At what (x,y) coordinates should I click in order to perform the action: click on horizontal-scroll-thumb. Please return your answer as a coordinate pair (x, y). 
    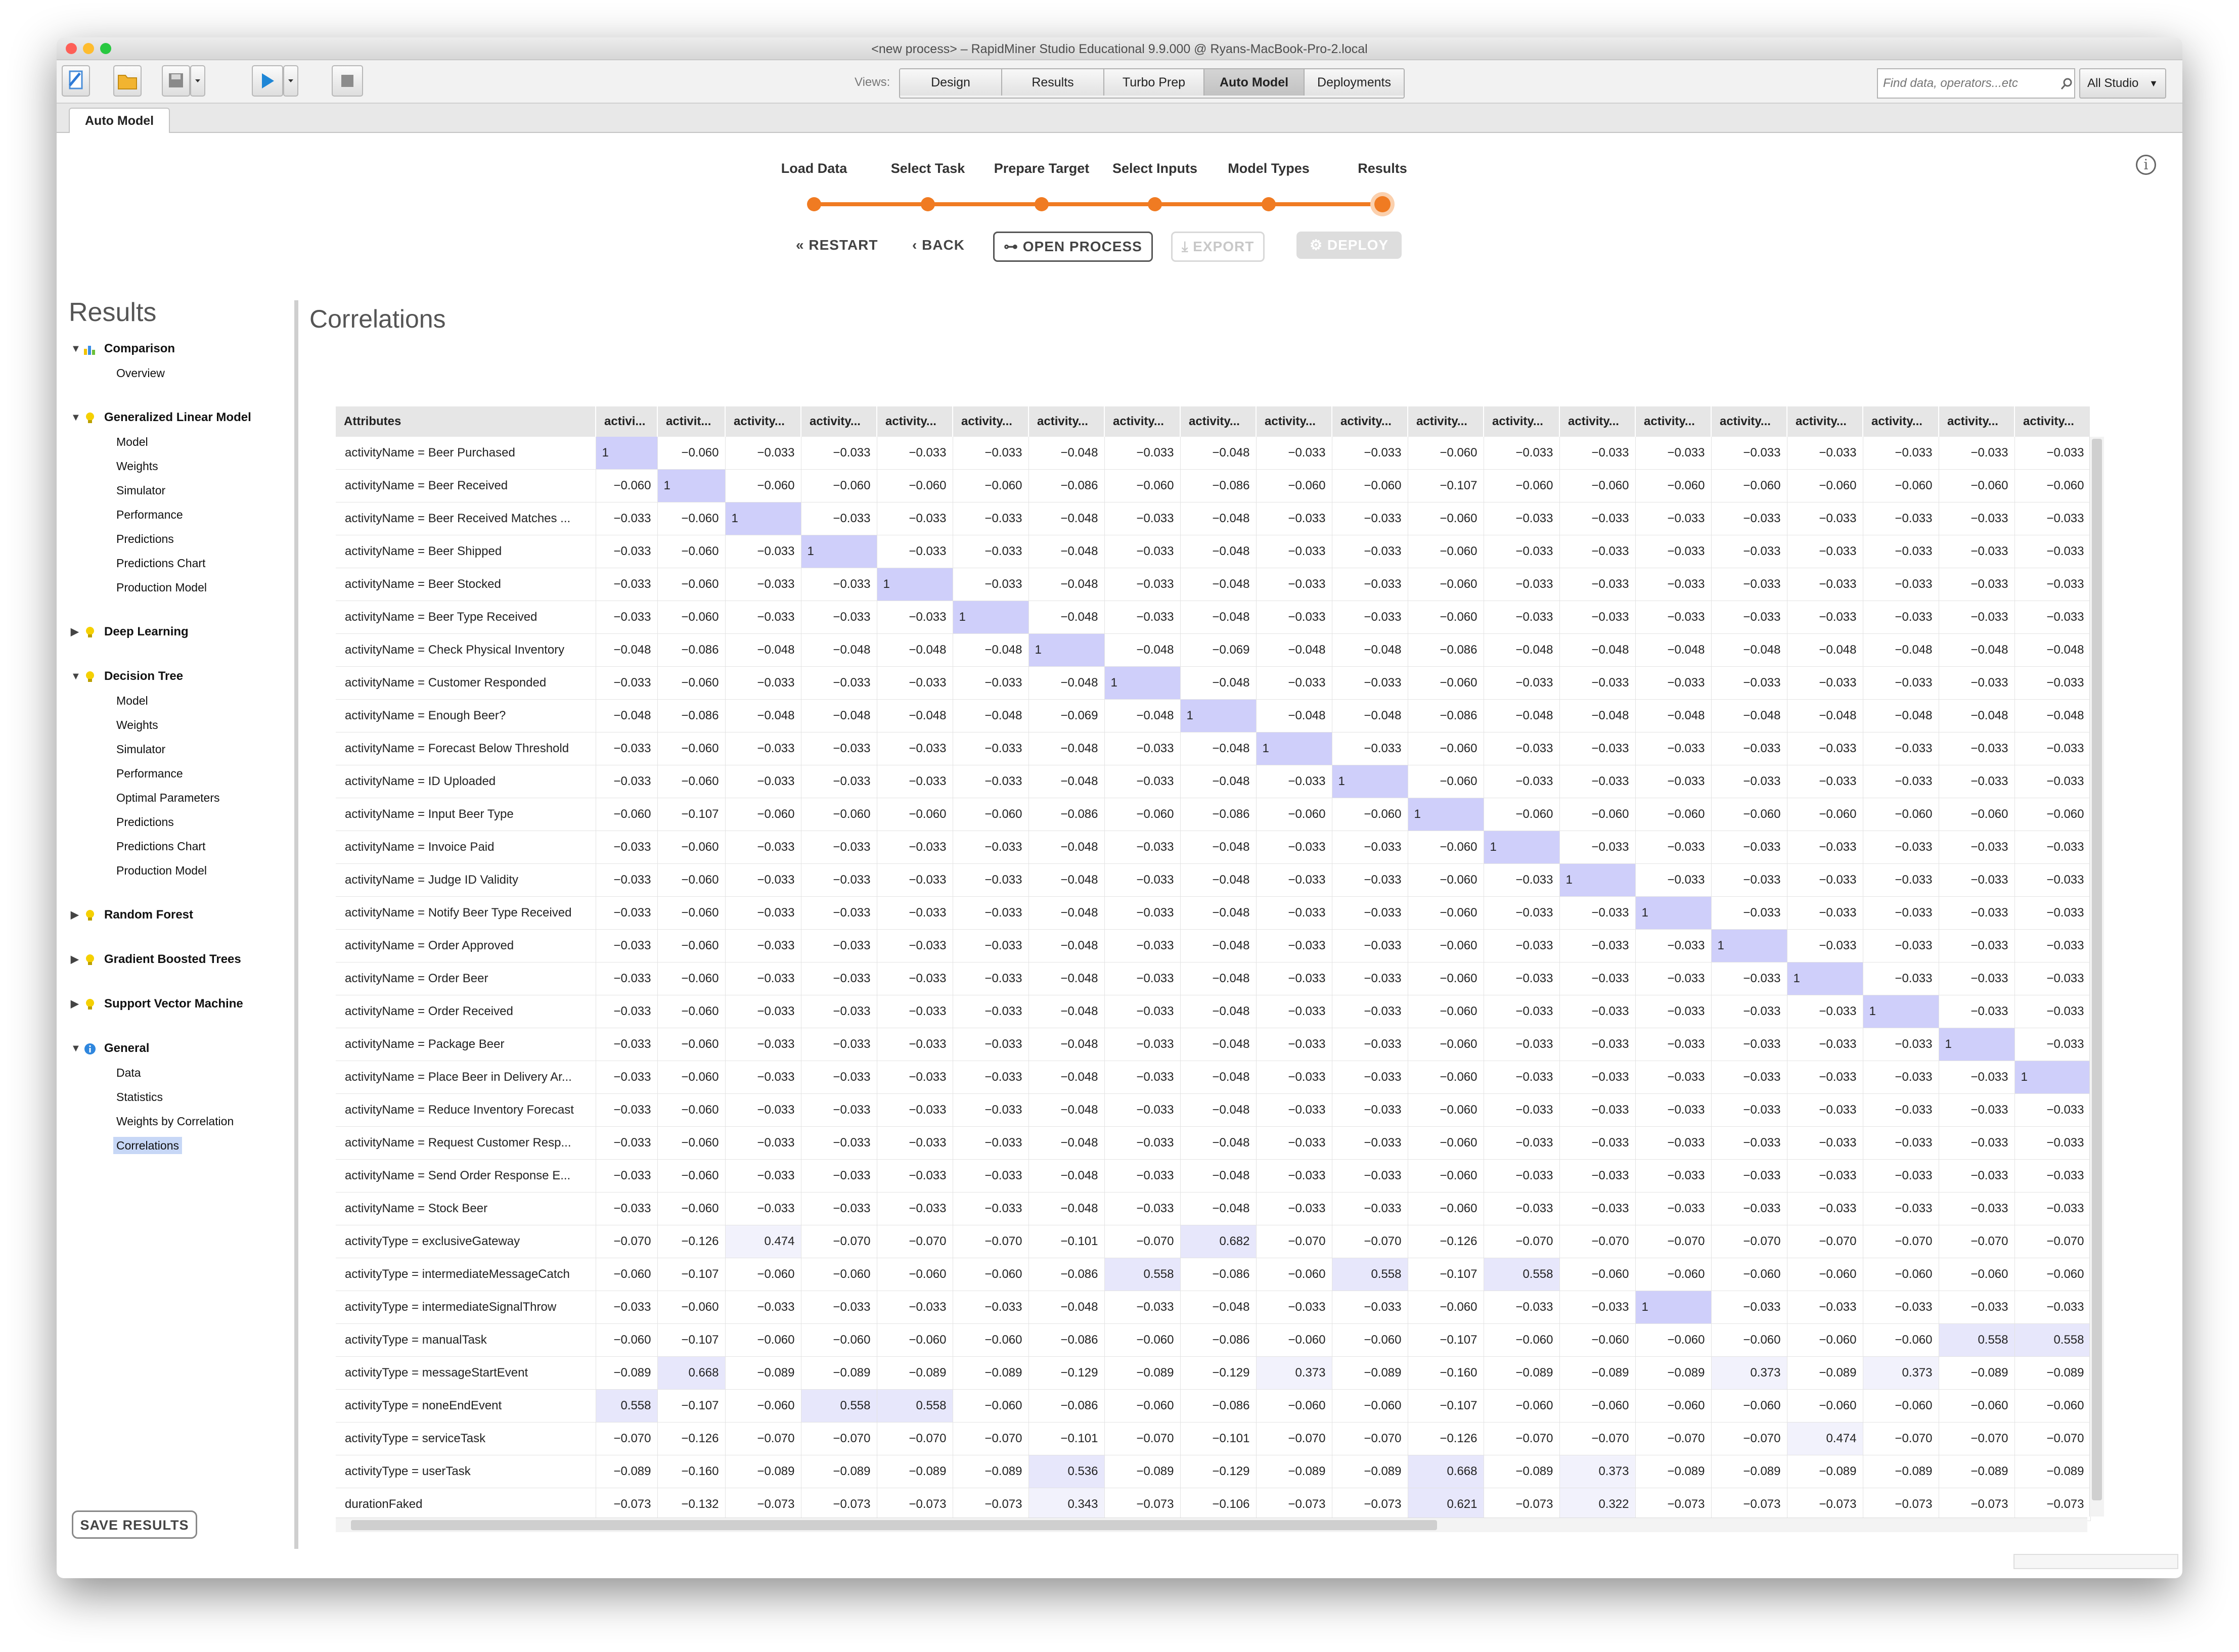
    Looking at the image, I should click on (894, 1525).